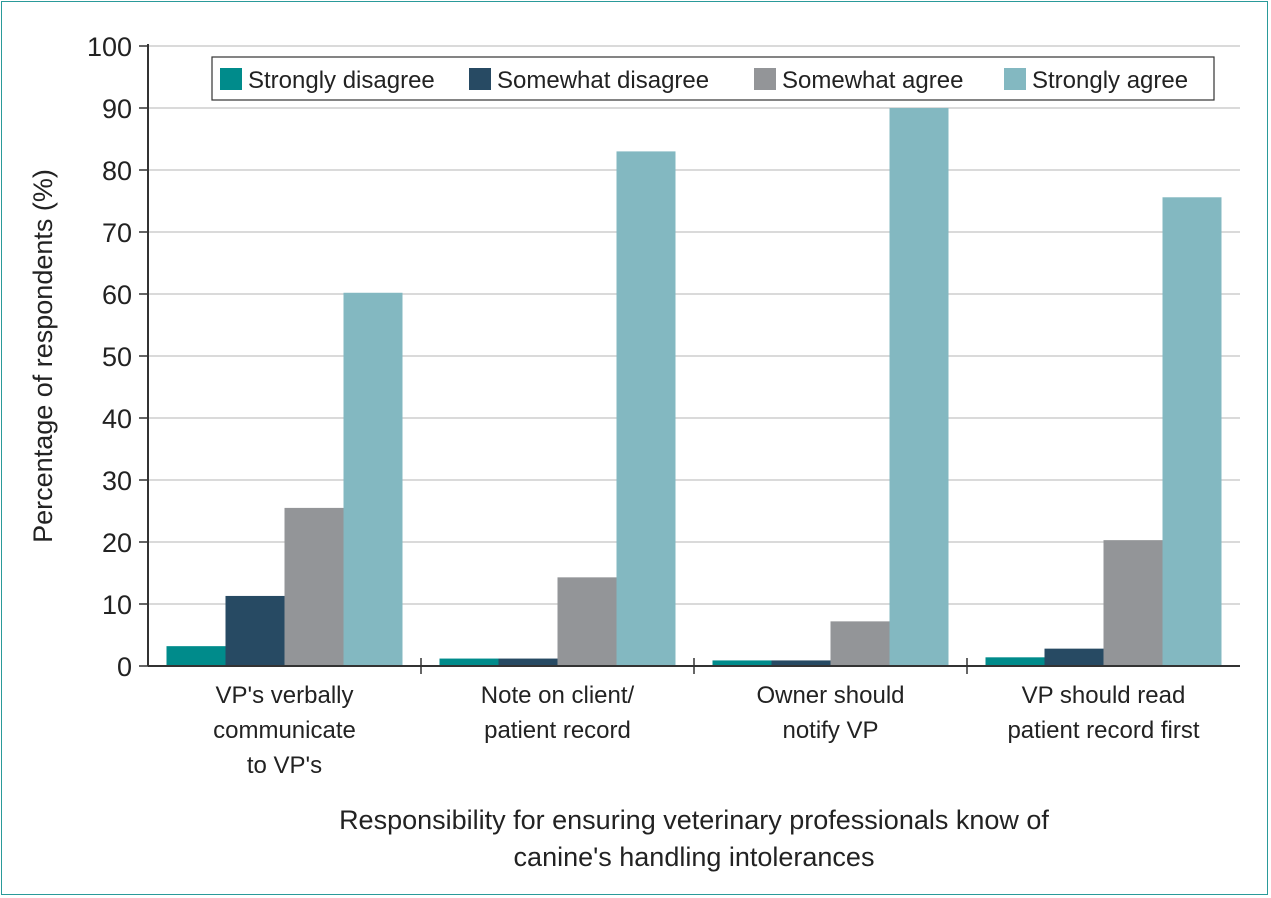 This screenshot has width=1271, height=898. What do you see at coordinates (117, 543) in the screenshot?
I see `y-tick-label: 20` at bounding box center [117, 543].